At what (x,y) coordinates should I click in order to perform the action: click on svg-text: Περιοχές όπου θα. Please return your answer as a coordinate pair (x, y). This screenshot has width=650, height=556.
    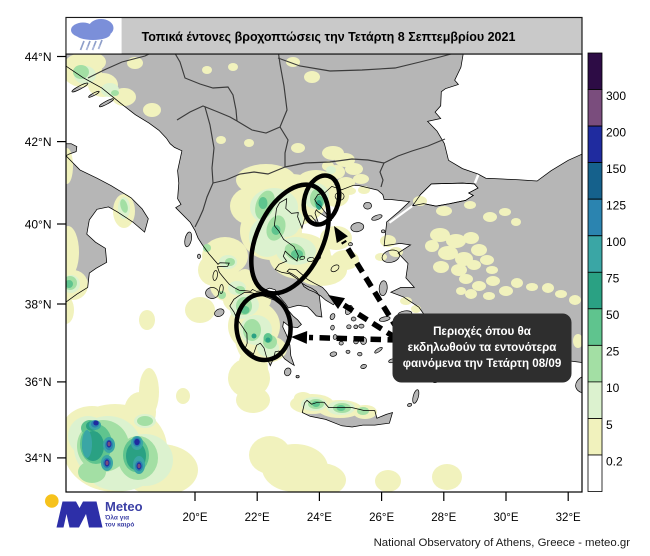
    Looking at the image, I should click on (482, 331).